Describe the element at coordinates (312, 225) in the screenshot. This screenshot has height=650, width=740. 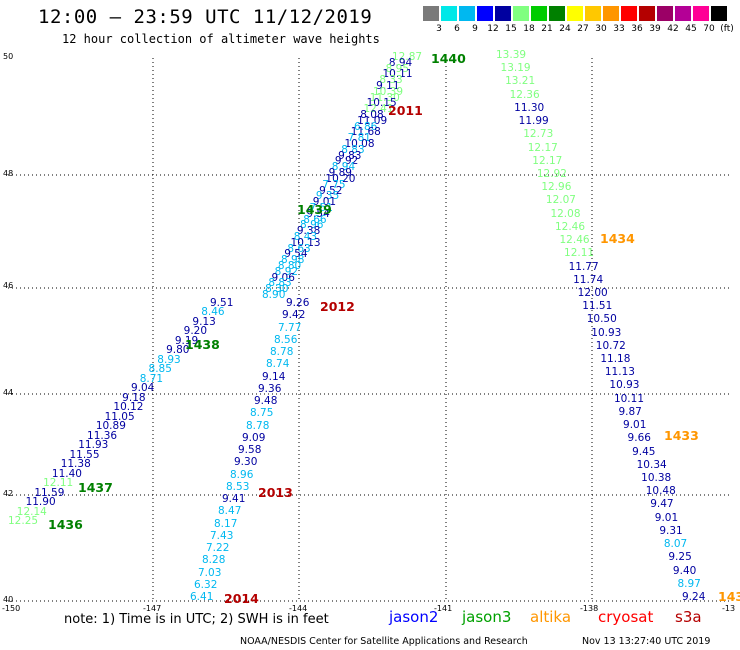
I see `track-label-north: 8.96` at that location.